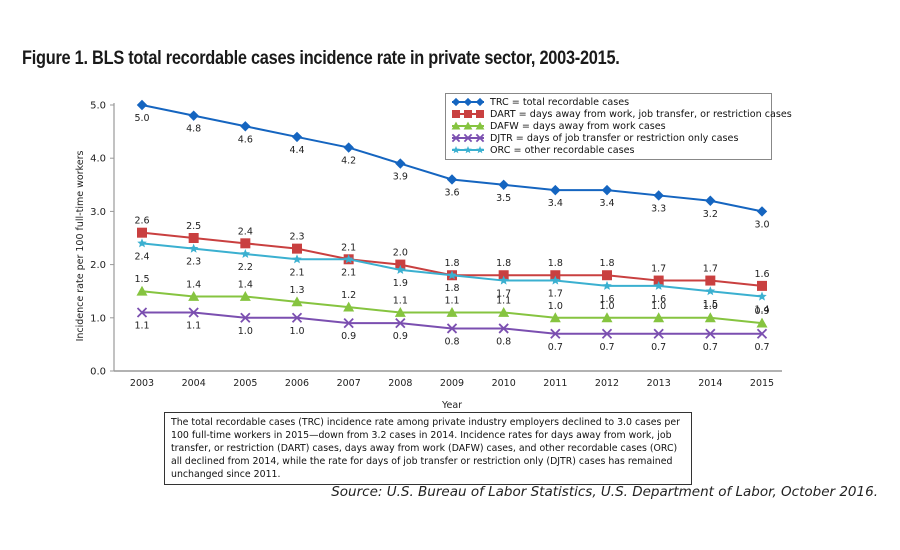  What do you see at coordinates (555, 383) in the screenshot?
I see `x-tick-label: 2011` at bounding box center [555, 383].